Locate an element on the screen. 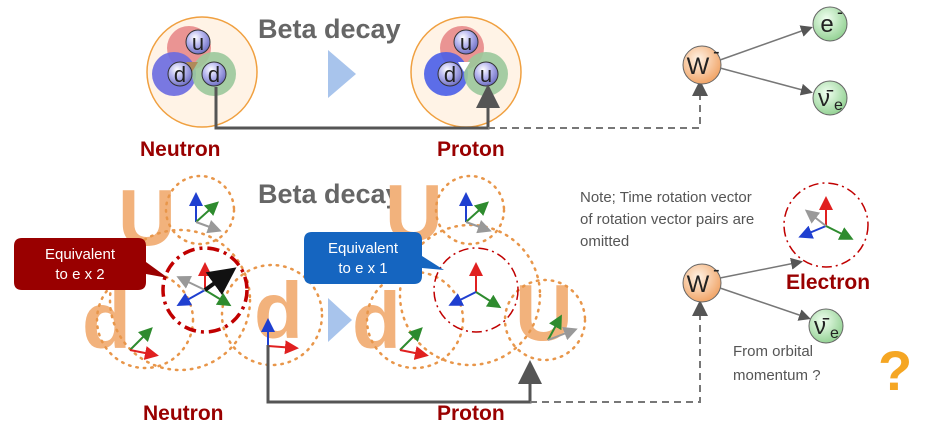 The width and height of the screenshot is (944, 439). bottom-w-charge: - is located at coordinates (716, 270).